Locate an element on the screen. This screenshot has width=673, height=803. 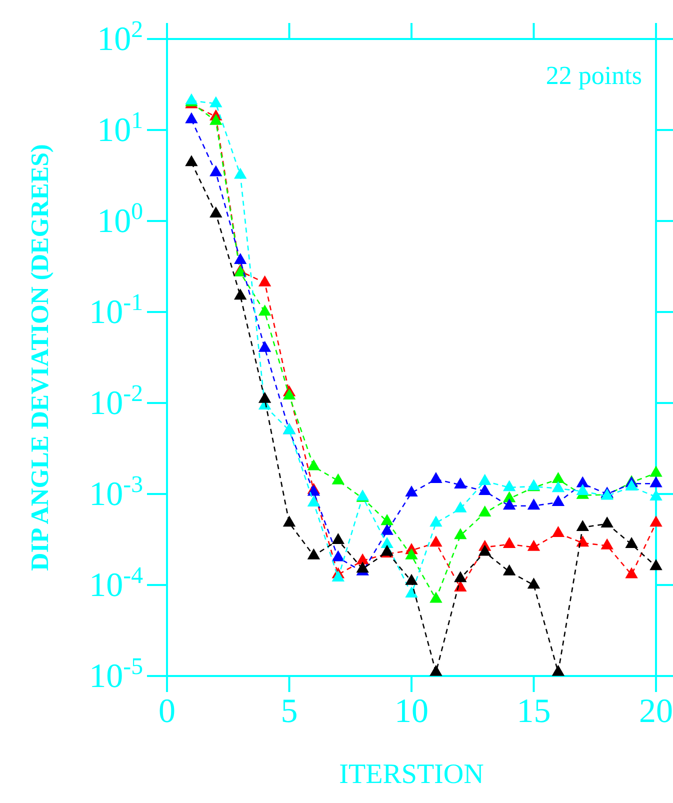
y-tick-label: 10$^{-4}$ is located at coordinates (116, 583).